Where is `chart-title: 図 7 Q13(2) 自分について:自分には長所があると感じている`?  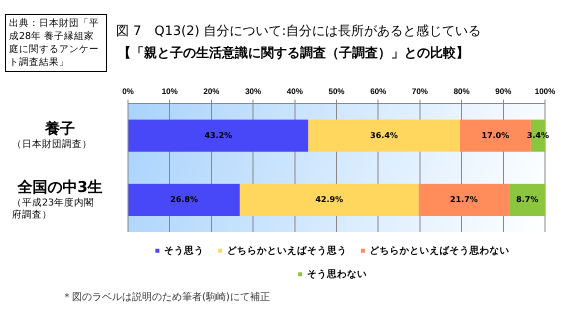 chart-title: 図 7 Q13(2) 自分について:自分には長所があると感じている is located at coordinates (299, 31).